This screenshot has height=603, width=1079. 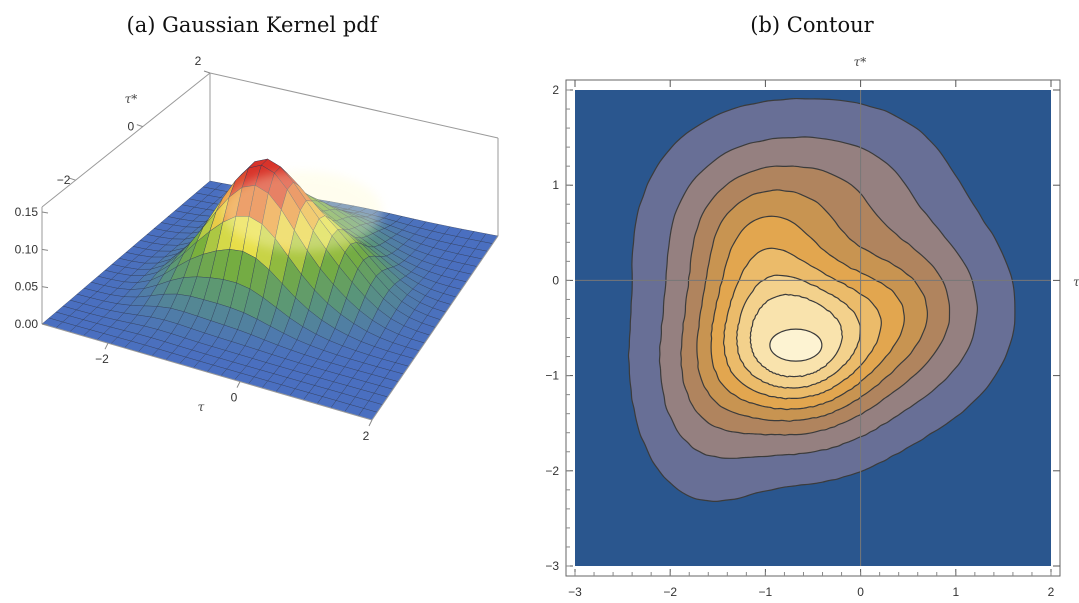 What do you see at coordinates (201, 407) in the screenshot?
I see `surface-x-label: τ` at bounding box center [201, 407].